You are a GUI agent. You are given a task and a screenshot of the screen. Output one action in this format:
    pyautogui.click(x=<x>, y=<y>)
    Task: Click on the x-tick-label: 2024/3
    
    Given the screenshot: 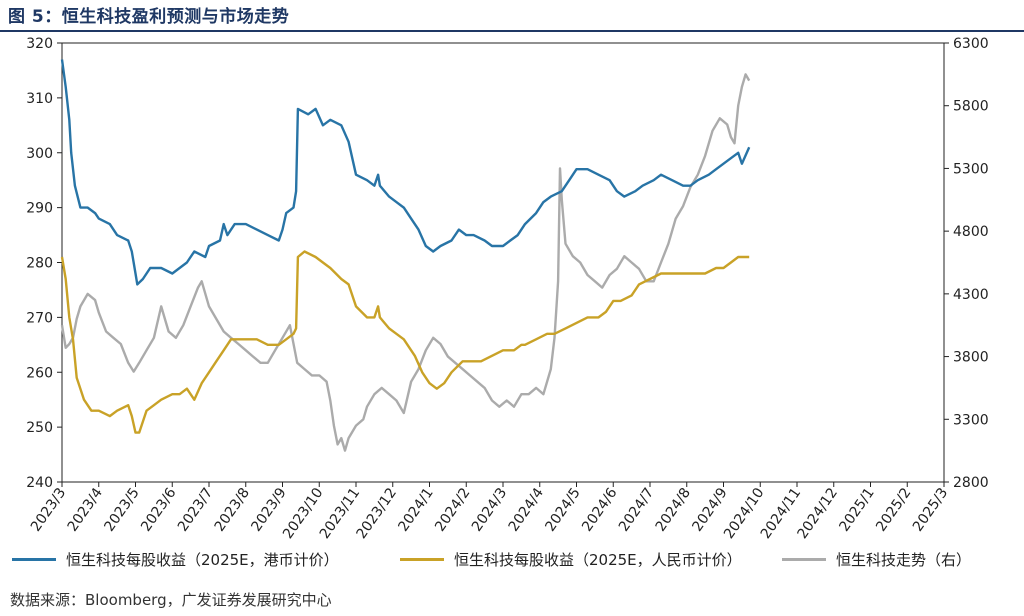 What is the action you would take?
    pyautogui.click(x=489, y=510)
    